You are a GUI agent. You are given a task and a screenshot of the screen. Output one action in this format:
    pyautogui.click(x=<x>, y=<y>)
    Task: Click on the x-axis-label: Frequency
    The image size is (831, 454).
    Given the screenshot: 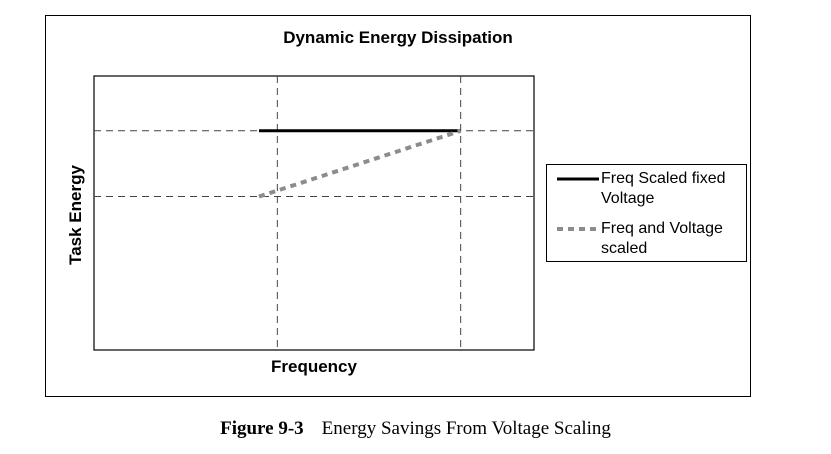 What is the action you would take?
    pyautogui.click(x=314, y=366)
    